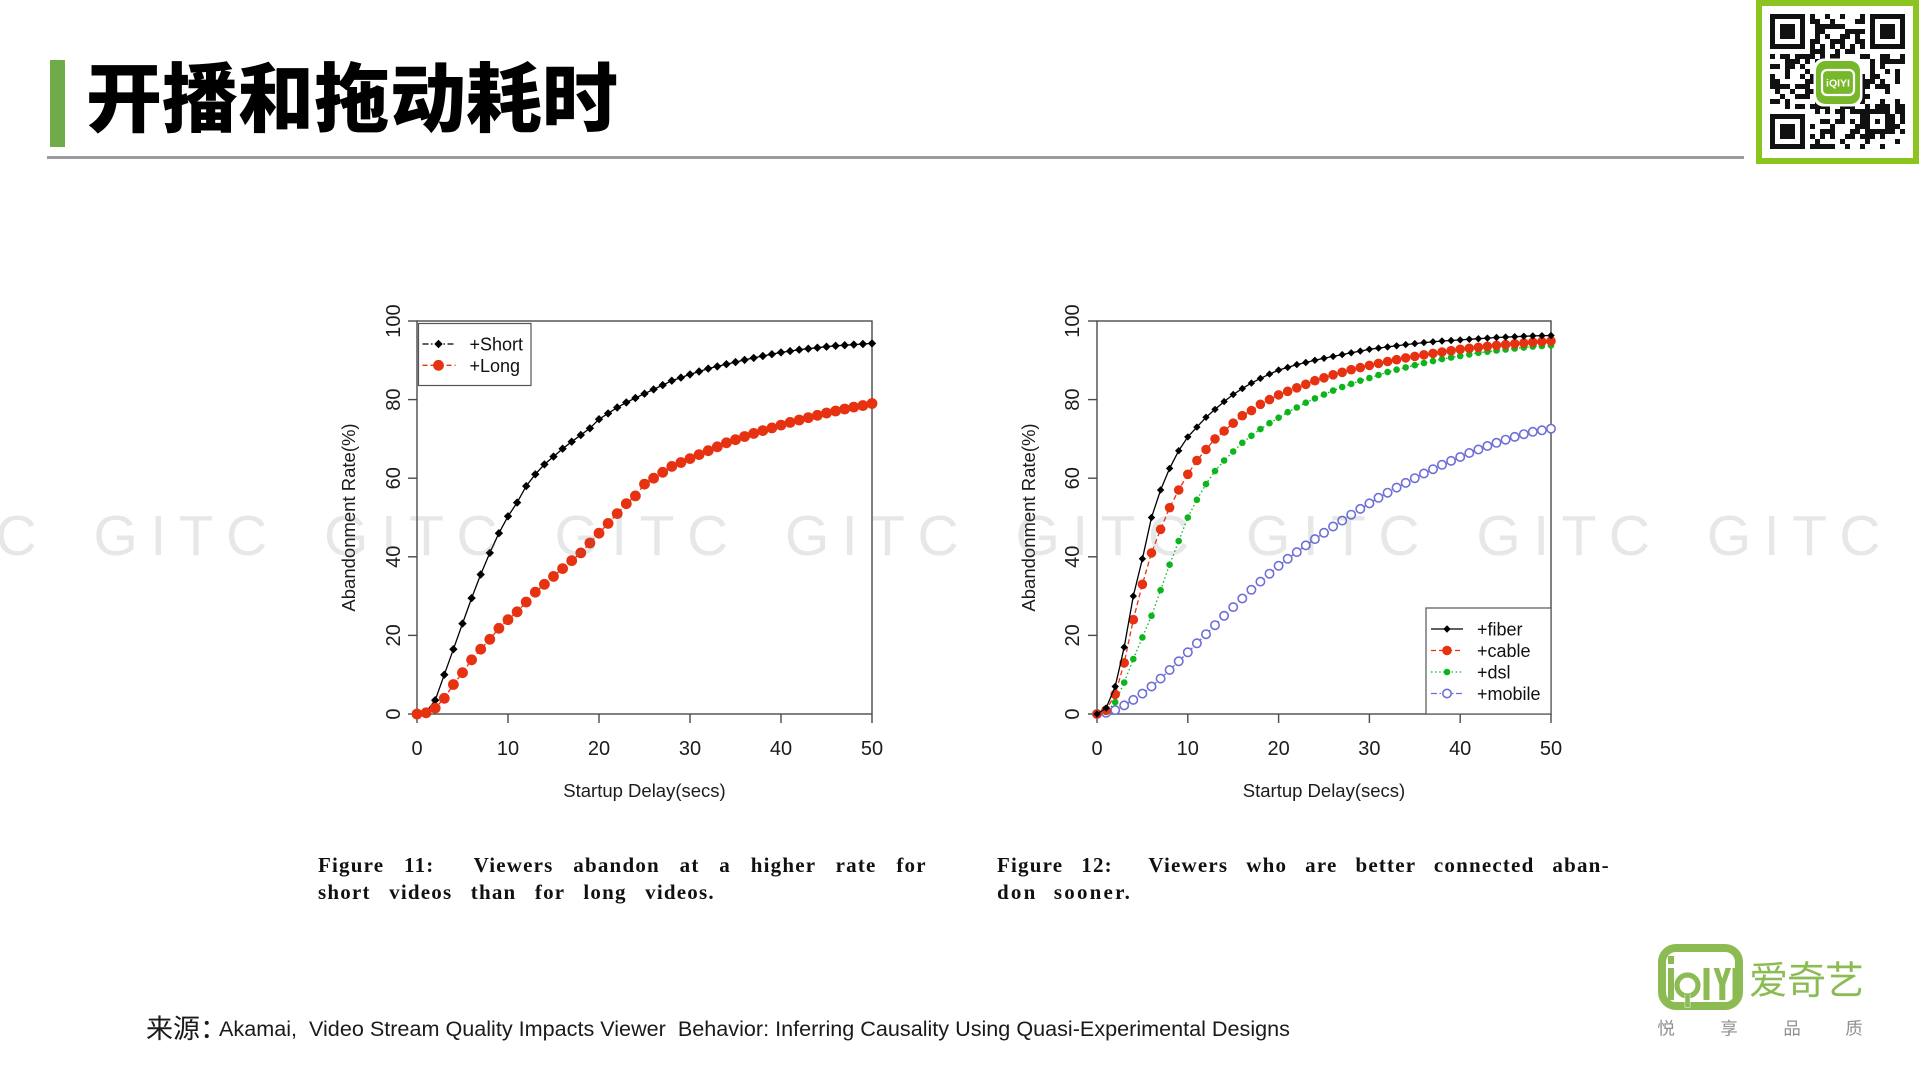  Describe the element at coordinates (1500, 630) in the screenshot. I see `svg-text: +fiber` at that location.